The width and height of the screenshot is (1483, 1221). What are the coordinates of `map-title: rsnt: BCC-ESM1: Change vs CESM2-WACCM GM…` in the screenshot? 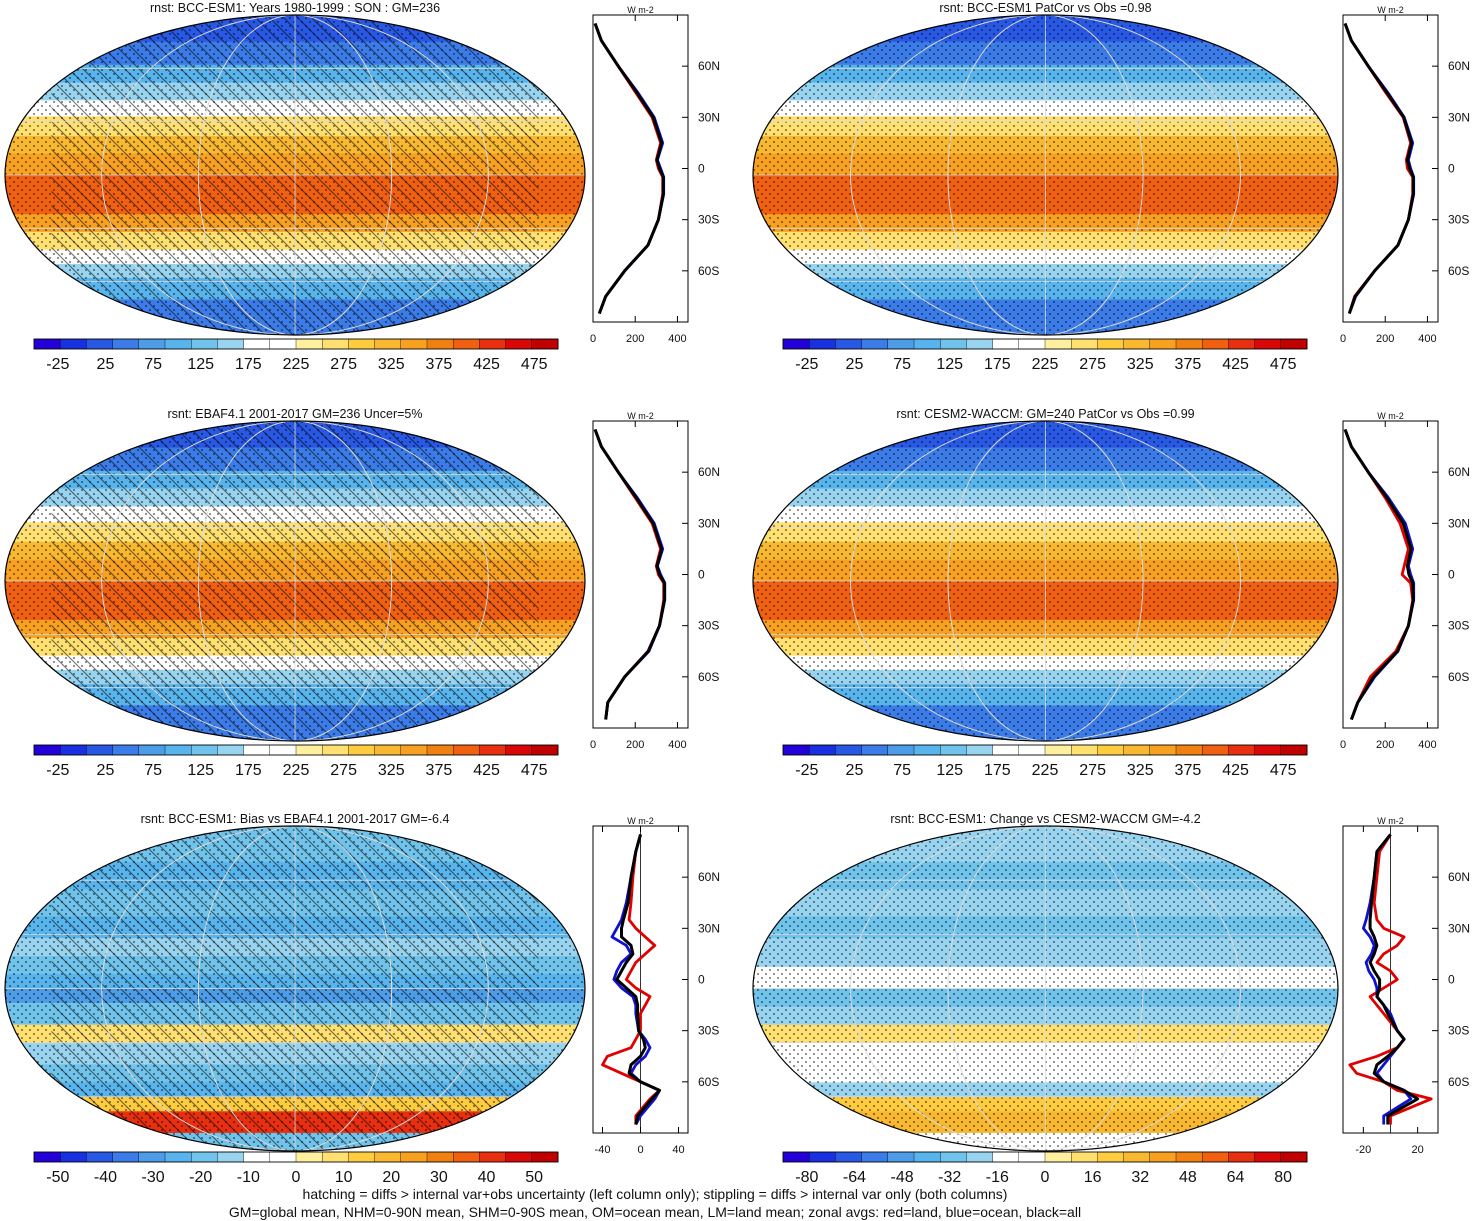 It's located at (1045, 819).